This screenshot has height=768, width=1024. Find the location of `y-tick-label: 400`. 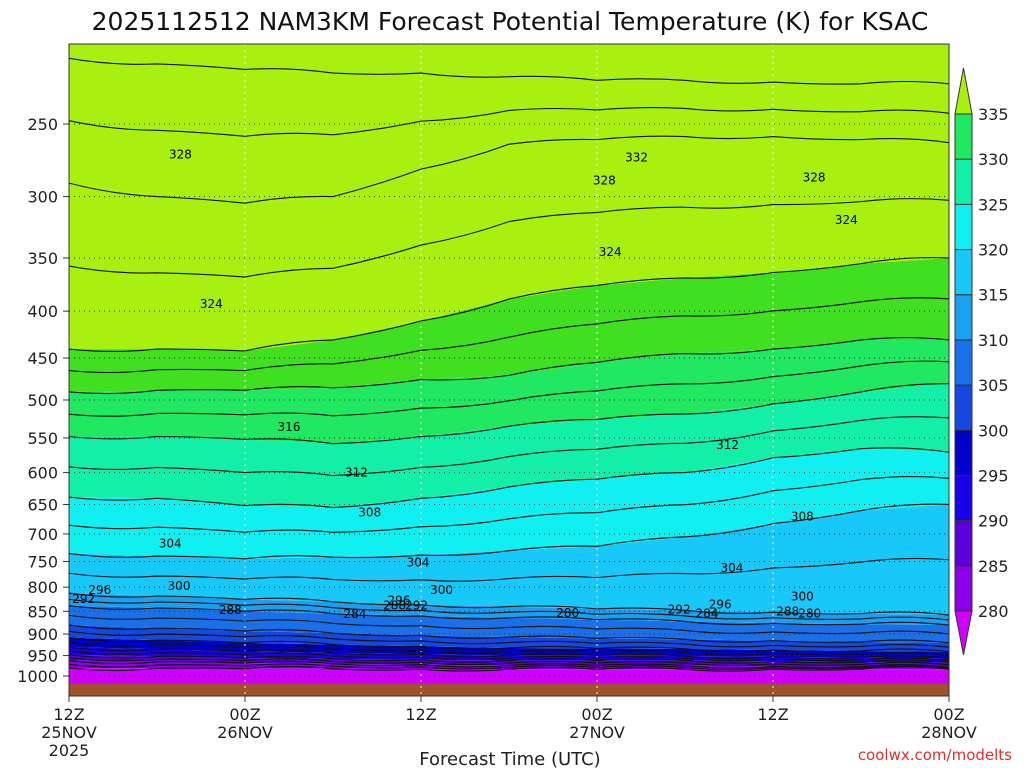

y-tick-label: 400 is located at coordinates (42, 311).